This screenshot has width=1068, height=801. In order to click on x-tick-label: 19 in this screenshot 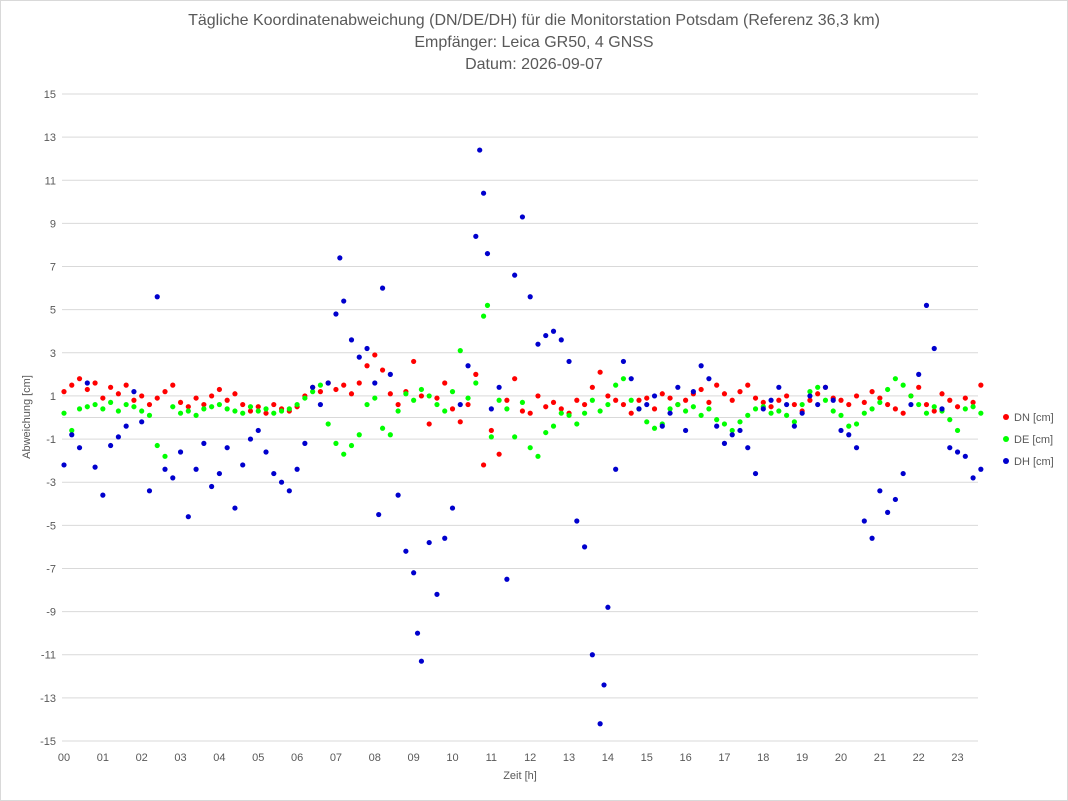, I will do `click(802, 758)`.